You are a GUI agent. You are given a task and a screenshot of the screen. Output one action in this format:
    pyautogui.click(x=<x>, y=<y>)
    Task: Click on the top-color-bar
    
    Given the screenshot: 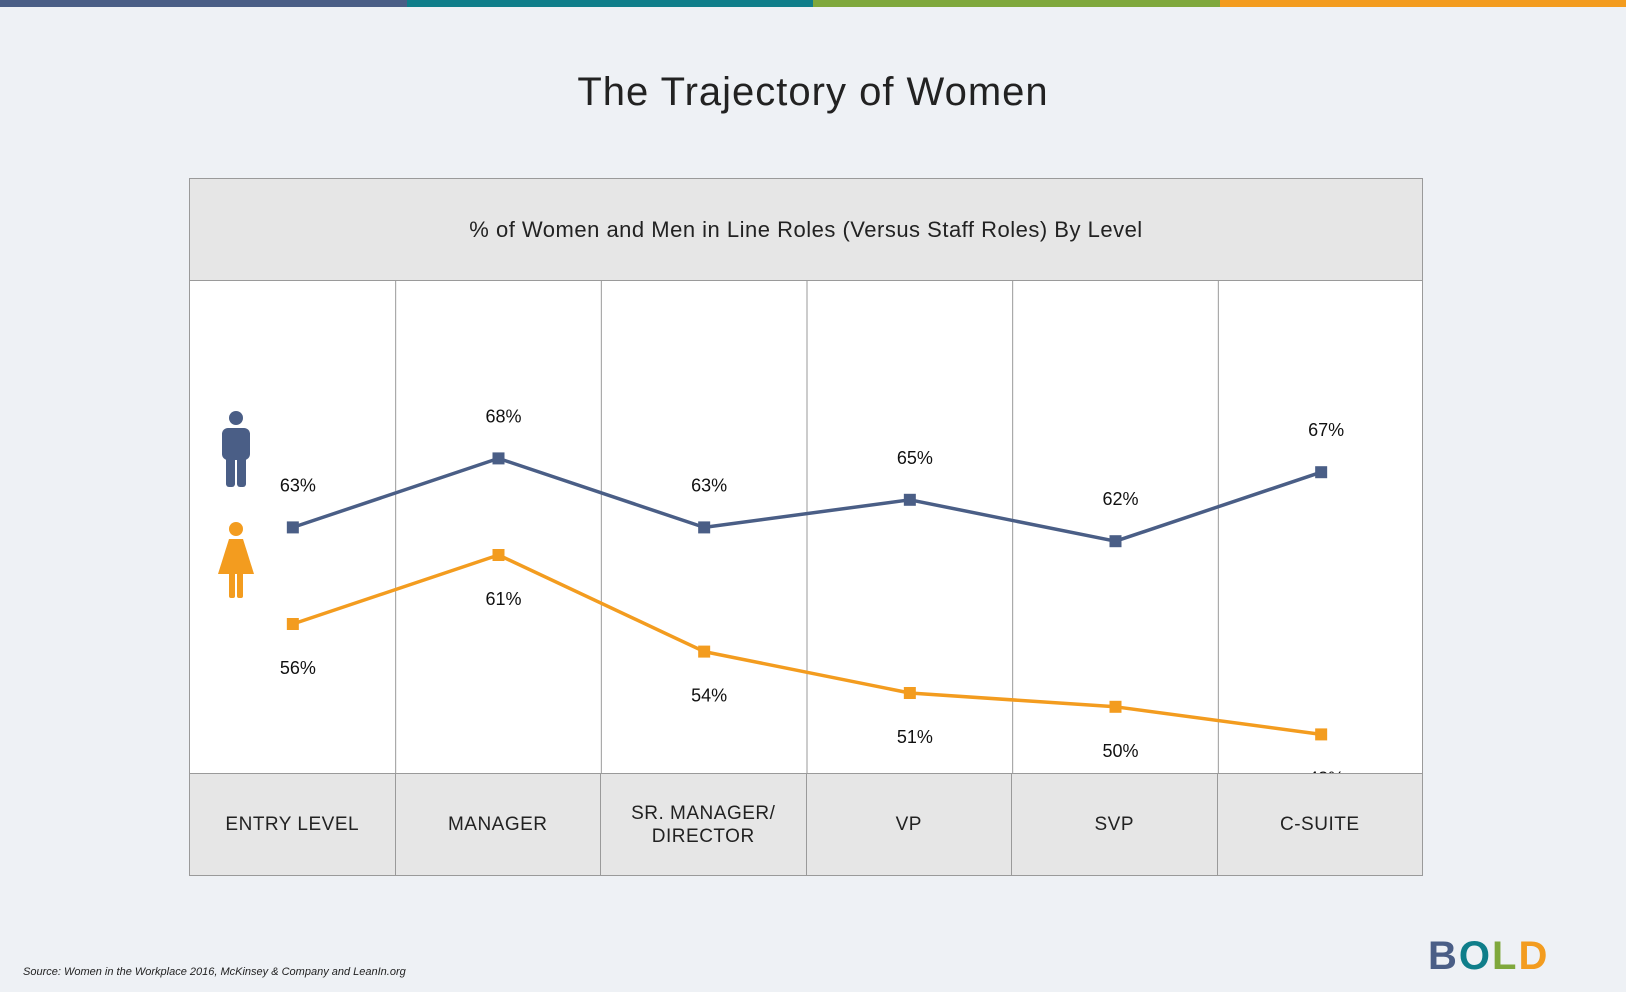 What is the action you would take?
    pyautogui.click(x=813, y=3)
    